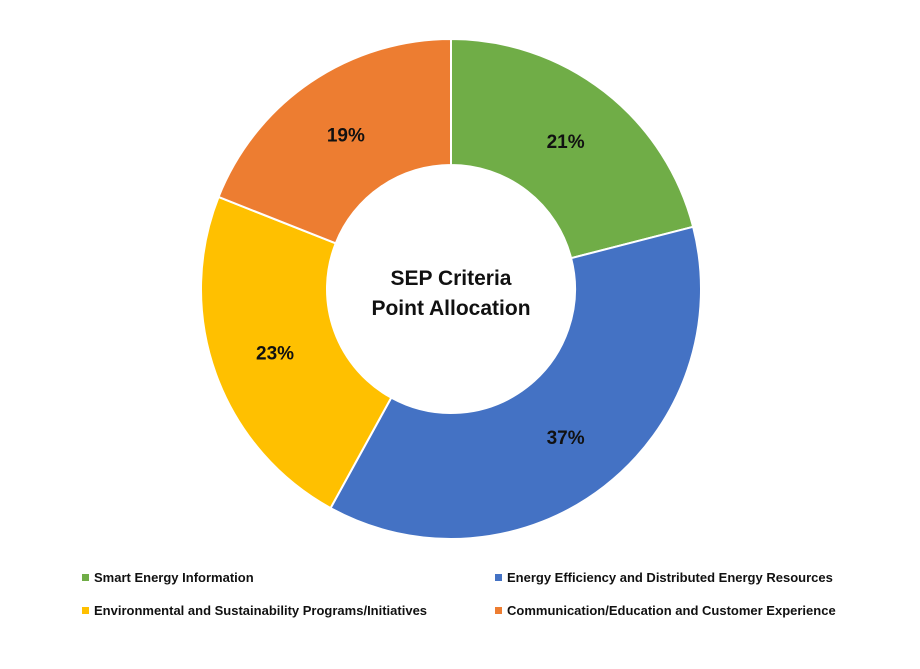  Describe the element at coordinates (566, 438) in the screenshot. I see `slice-label-2: 37%` at that location.